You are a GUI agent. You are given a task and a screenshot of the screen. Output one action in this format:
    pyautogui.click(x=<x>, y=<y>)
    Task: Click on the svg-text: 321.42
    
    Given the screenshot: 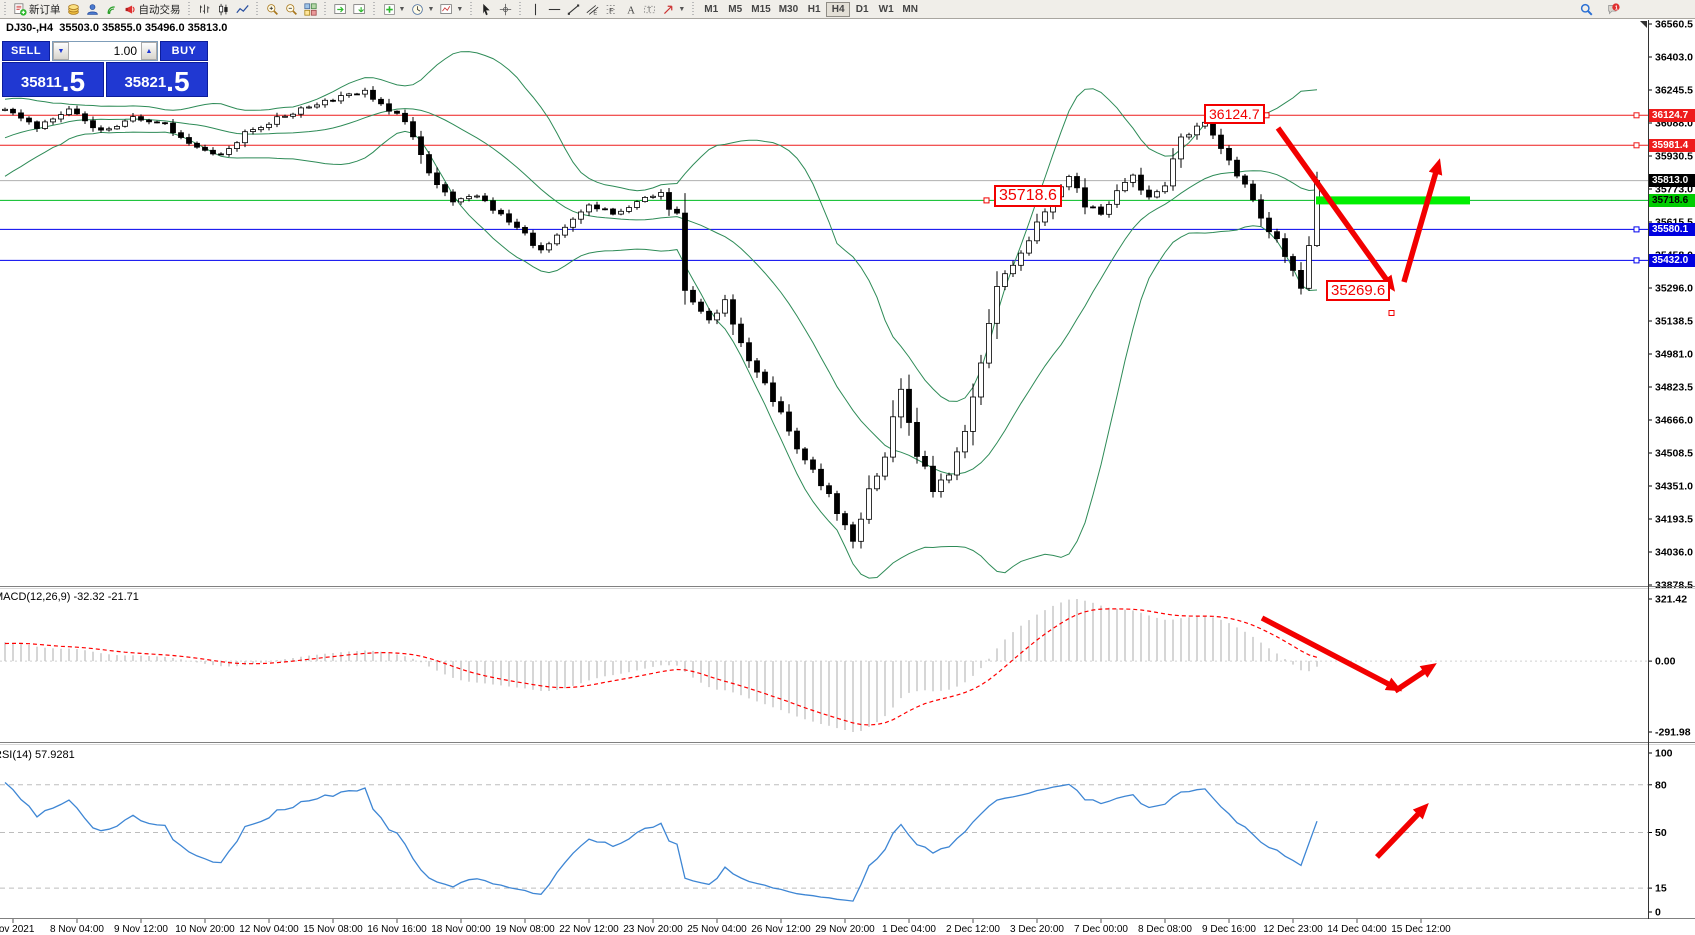 What is the action you would take?
    pyautogui.click(x=1671, y=600)
    